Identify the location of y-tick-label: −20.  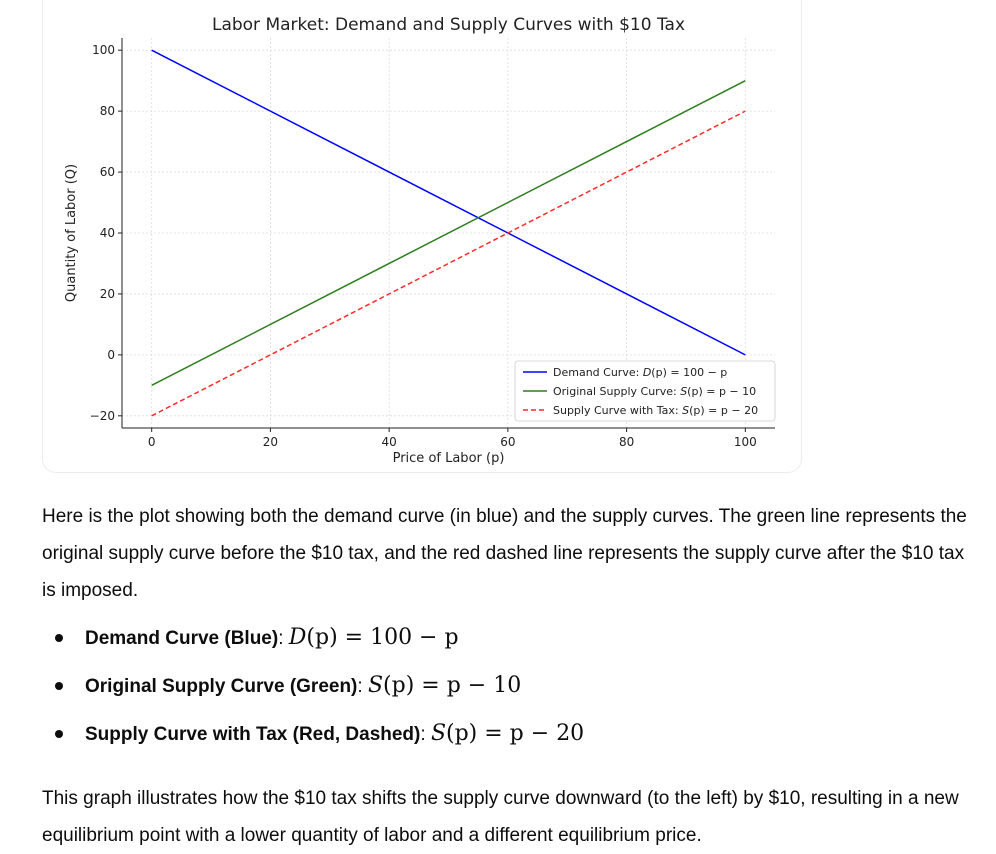
(102, 416).